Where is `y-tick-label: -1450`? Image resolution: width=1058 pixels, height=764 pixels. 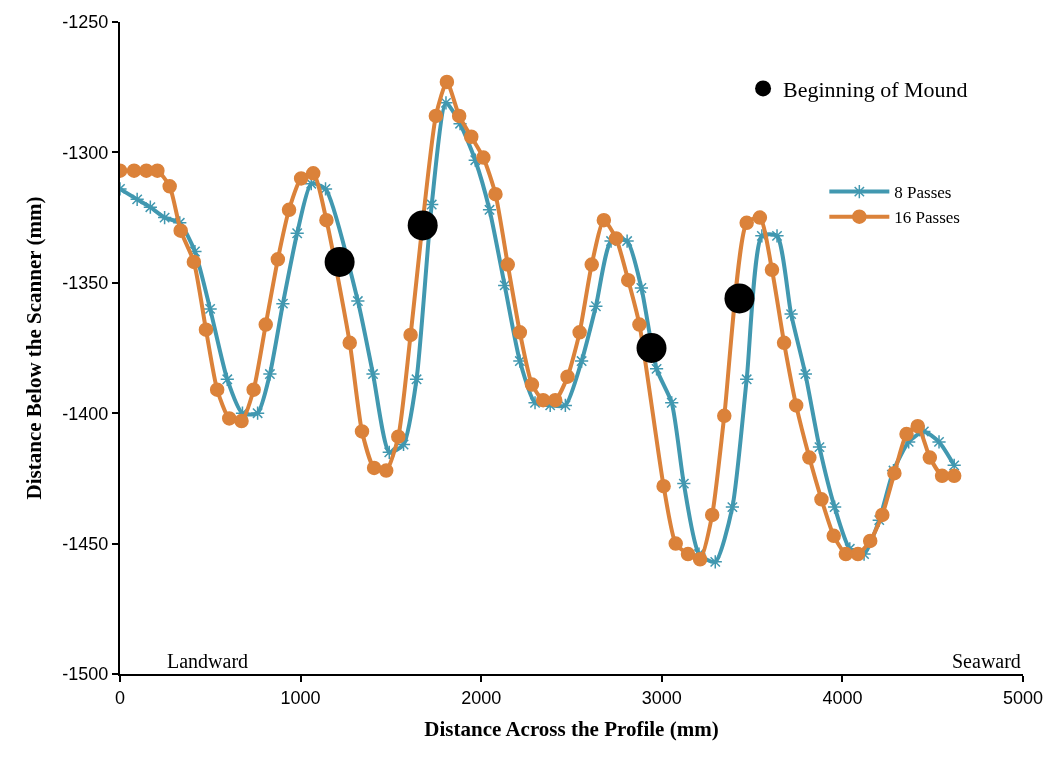
y-tick-label: -1450 is located at coordinates (85, 543).